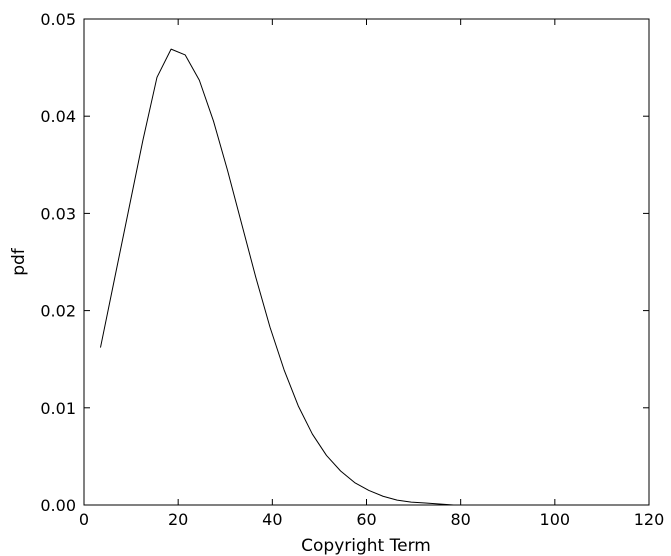 The image size is (671, 556). Describe the element at coordinates (58, 262) in the screenshot. I see `y-tick-labels: 0.00 0.01 0.02 0.03 0.04 0.05` at that location.